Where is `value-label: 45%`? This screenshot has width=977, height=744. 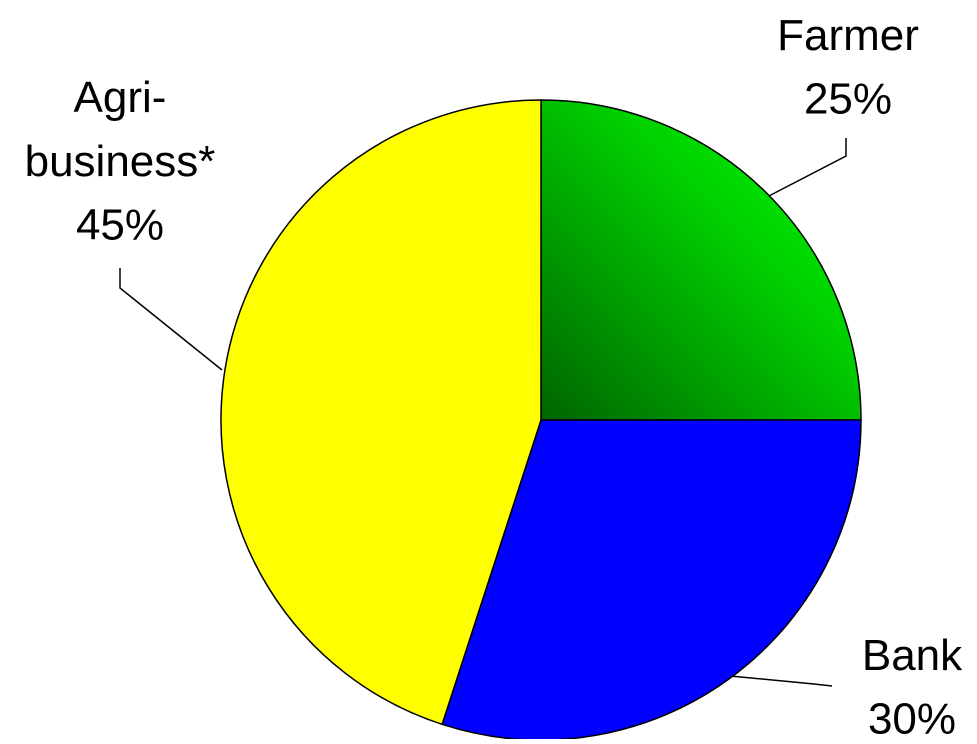
value-label: 45% is located at coordinates (120, 225).